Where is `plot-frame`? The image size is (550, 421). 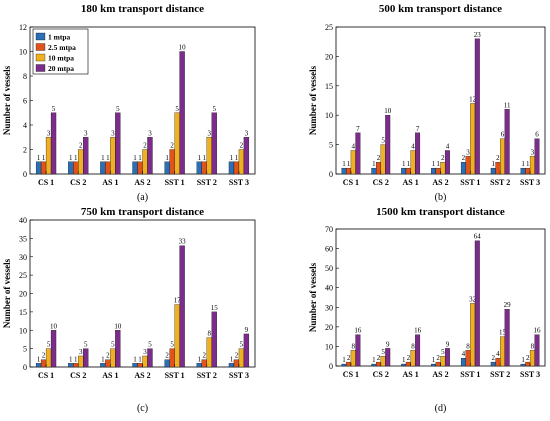 plot-frame is located at coordinates (440, 100).